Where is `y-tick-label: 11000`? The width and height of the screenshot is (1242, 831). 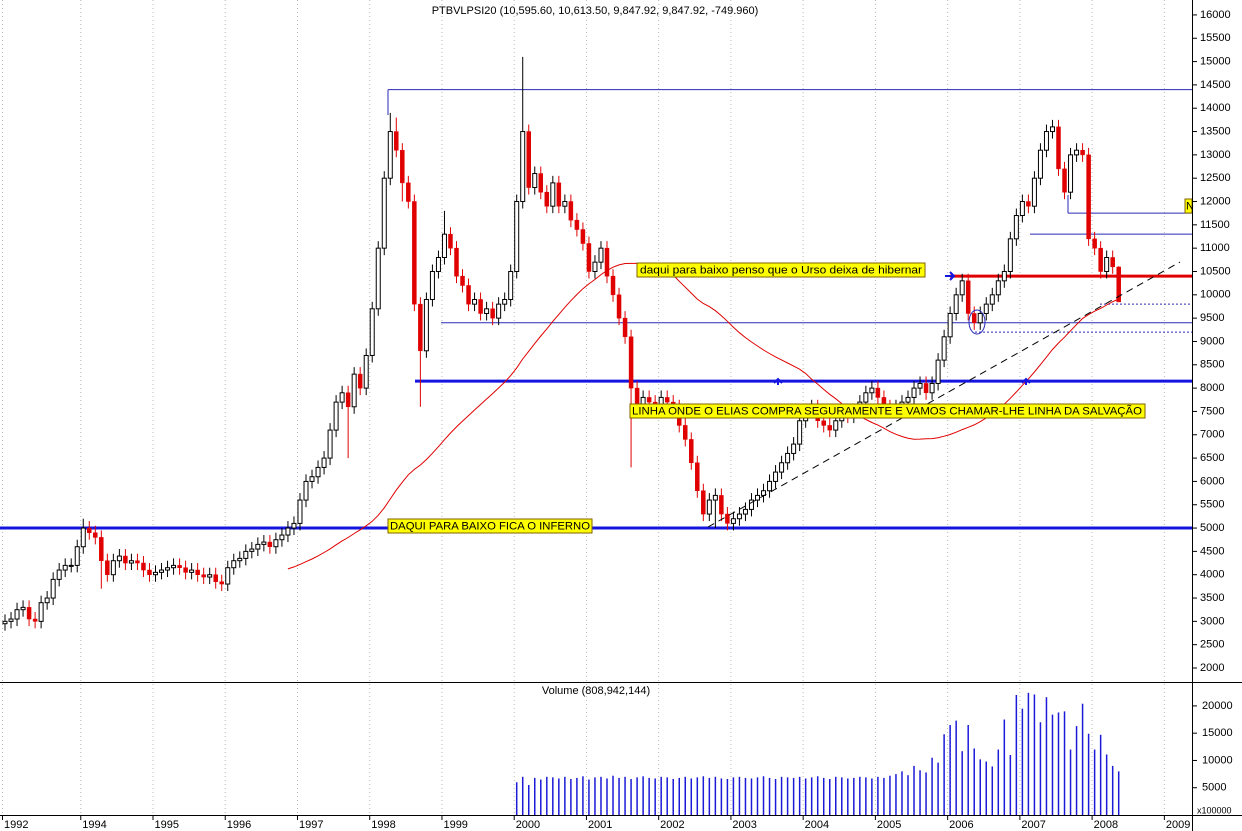 y-tick-label: 11000 is located at coordinates (1215, 248).